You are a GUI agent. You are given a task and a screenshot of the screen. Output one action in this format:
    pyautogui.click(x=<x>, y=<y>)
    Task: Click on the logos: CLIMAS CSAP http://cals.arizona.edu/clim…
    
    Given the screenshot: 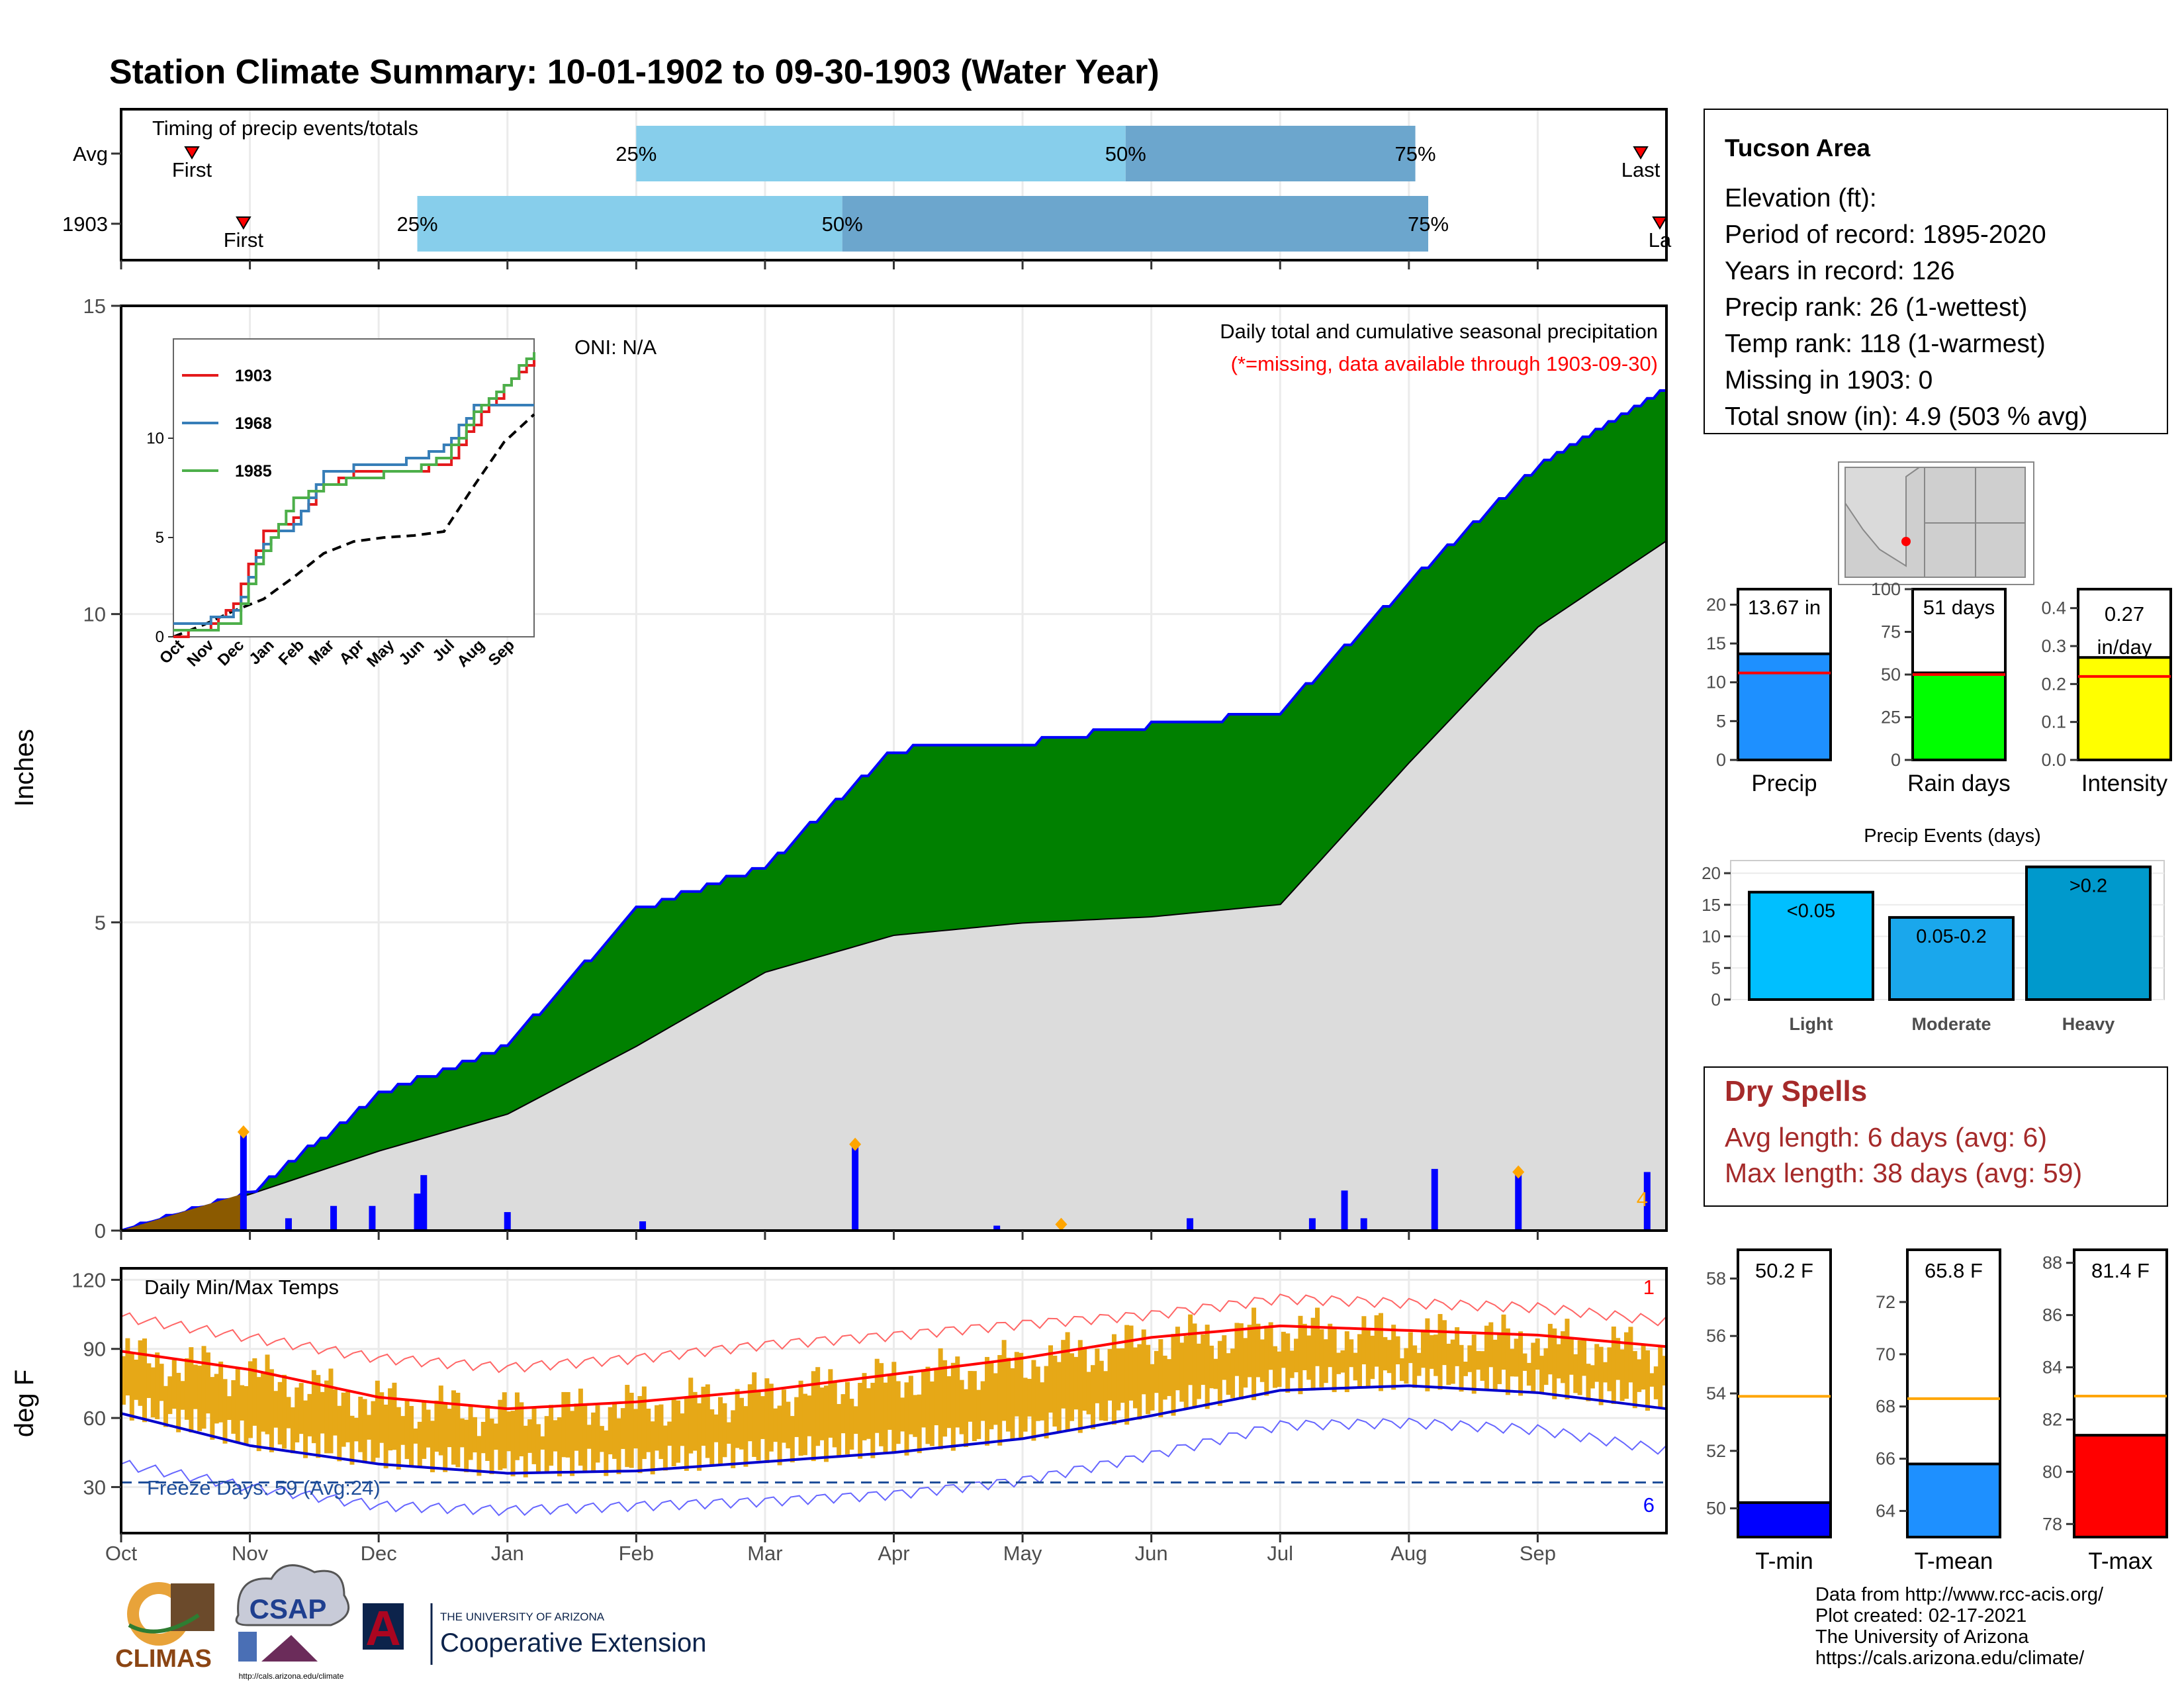 What is the action you would take?
    pyautogui.click(x=410, y=1622)
    